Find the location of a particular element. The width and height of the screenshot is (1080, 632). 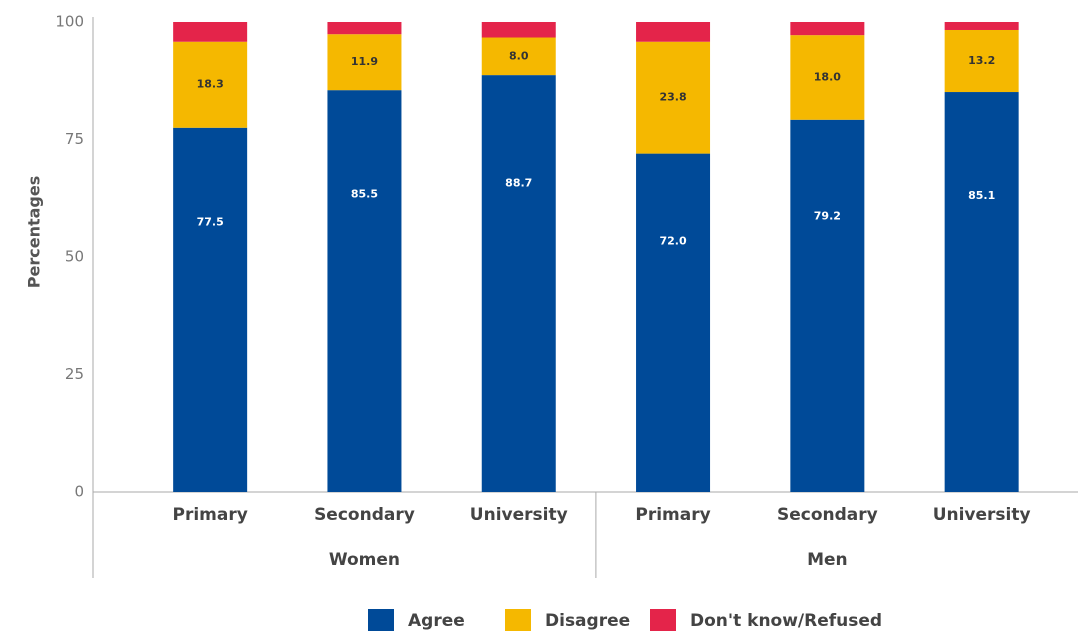

data-label: 72.0 is located at coordinates (672, 241).